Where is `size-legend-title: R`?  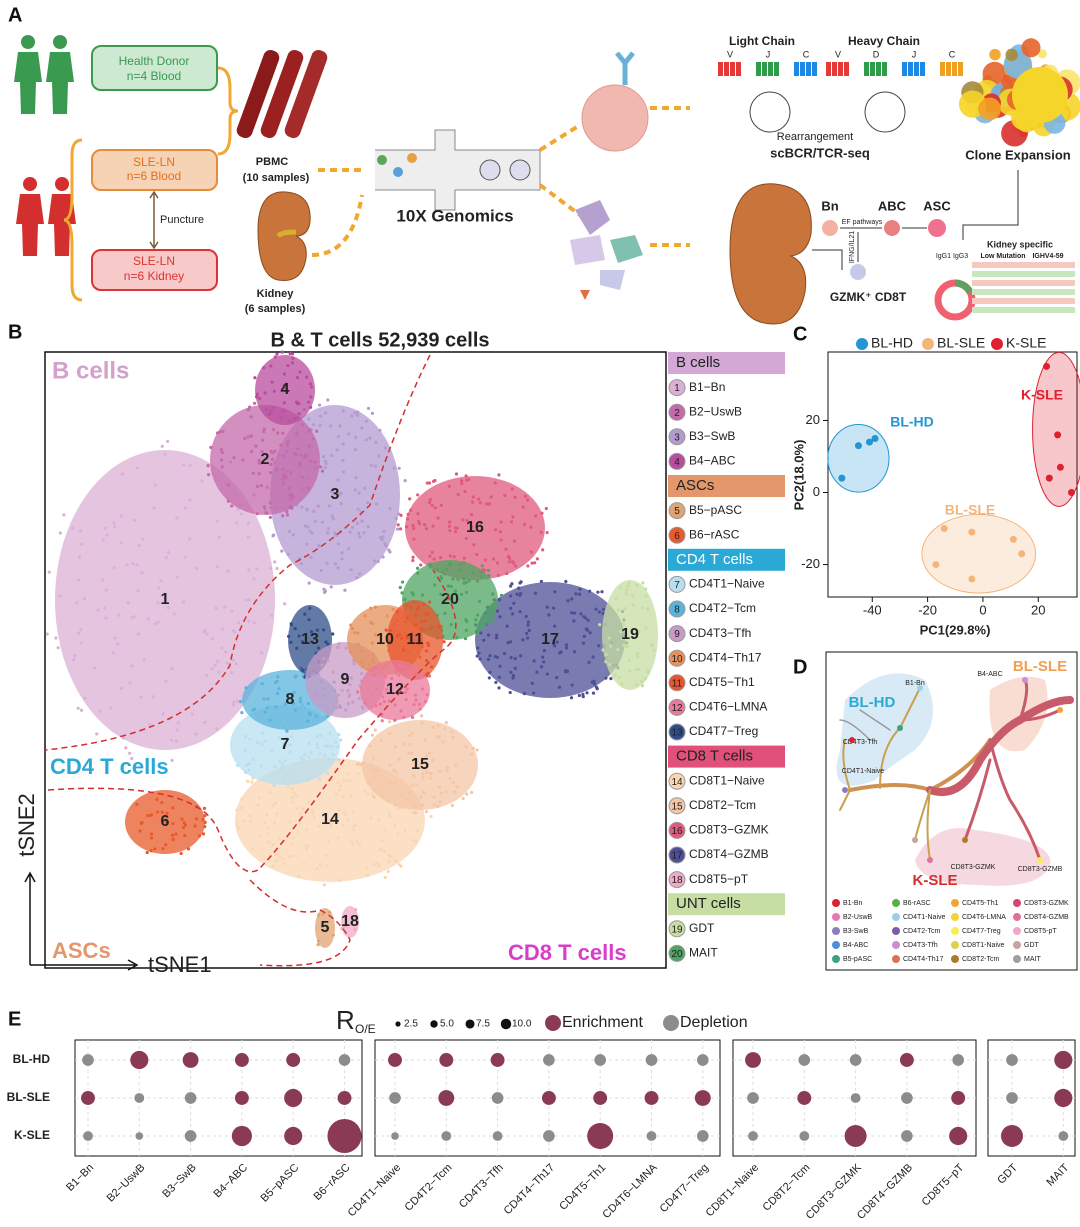 size-legend-title: R is located at coordinates (345, 1020).